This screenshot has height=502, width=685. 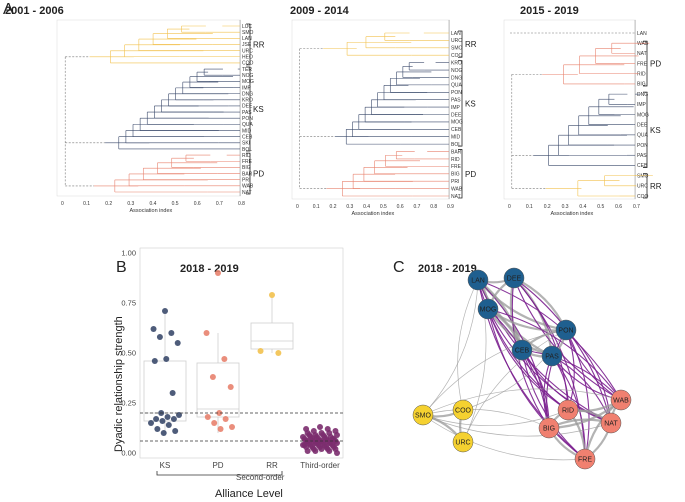 What do you see at coordinates (108, 204) in the screenshot?
I see `axis-tick: 0.2` at bounding box center [108, 204].